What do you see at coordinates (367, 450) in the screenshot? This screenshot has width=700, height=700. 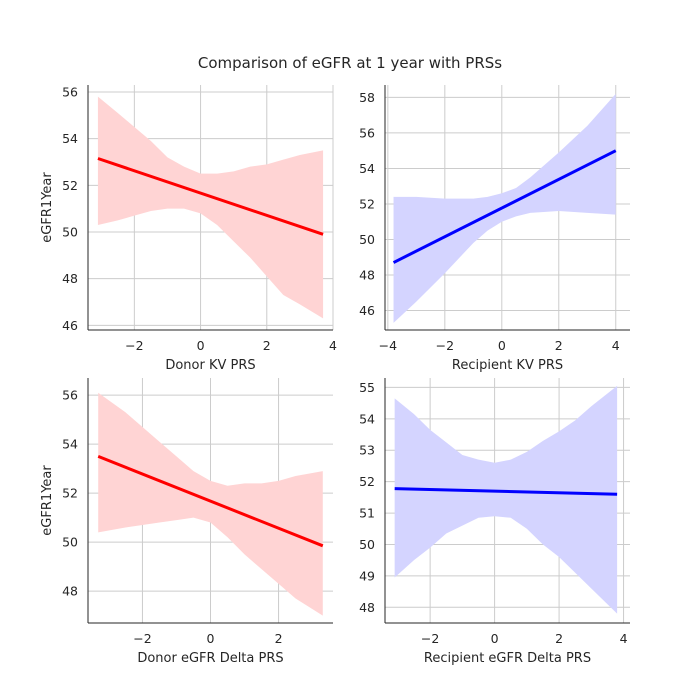 I see `y-tick-label: 53` at bounding box center [367, 450].